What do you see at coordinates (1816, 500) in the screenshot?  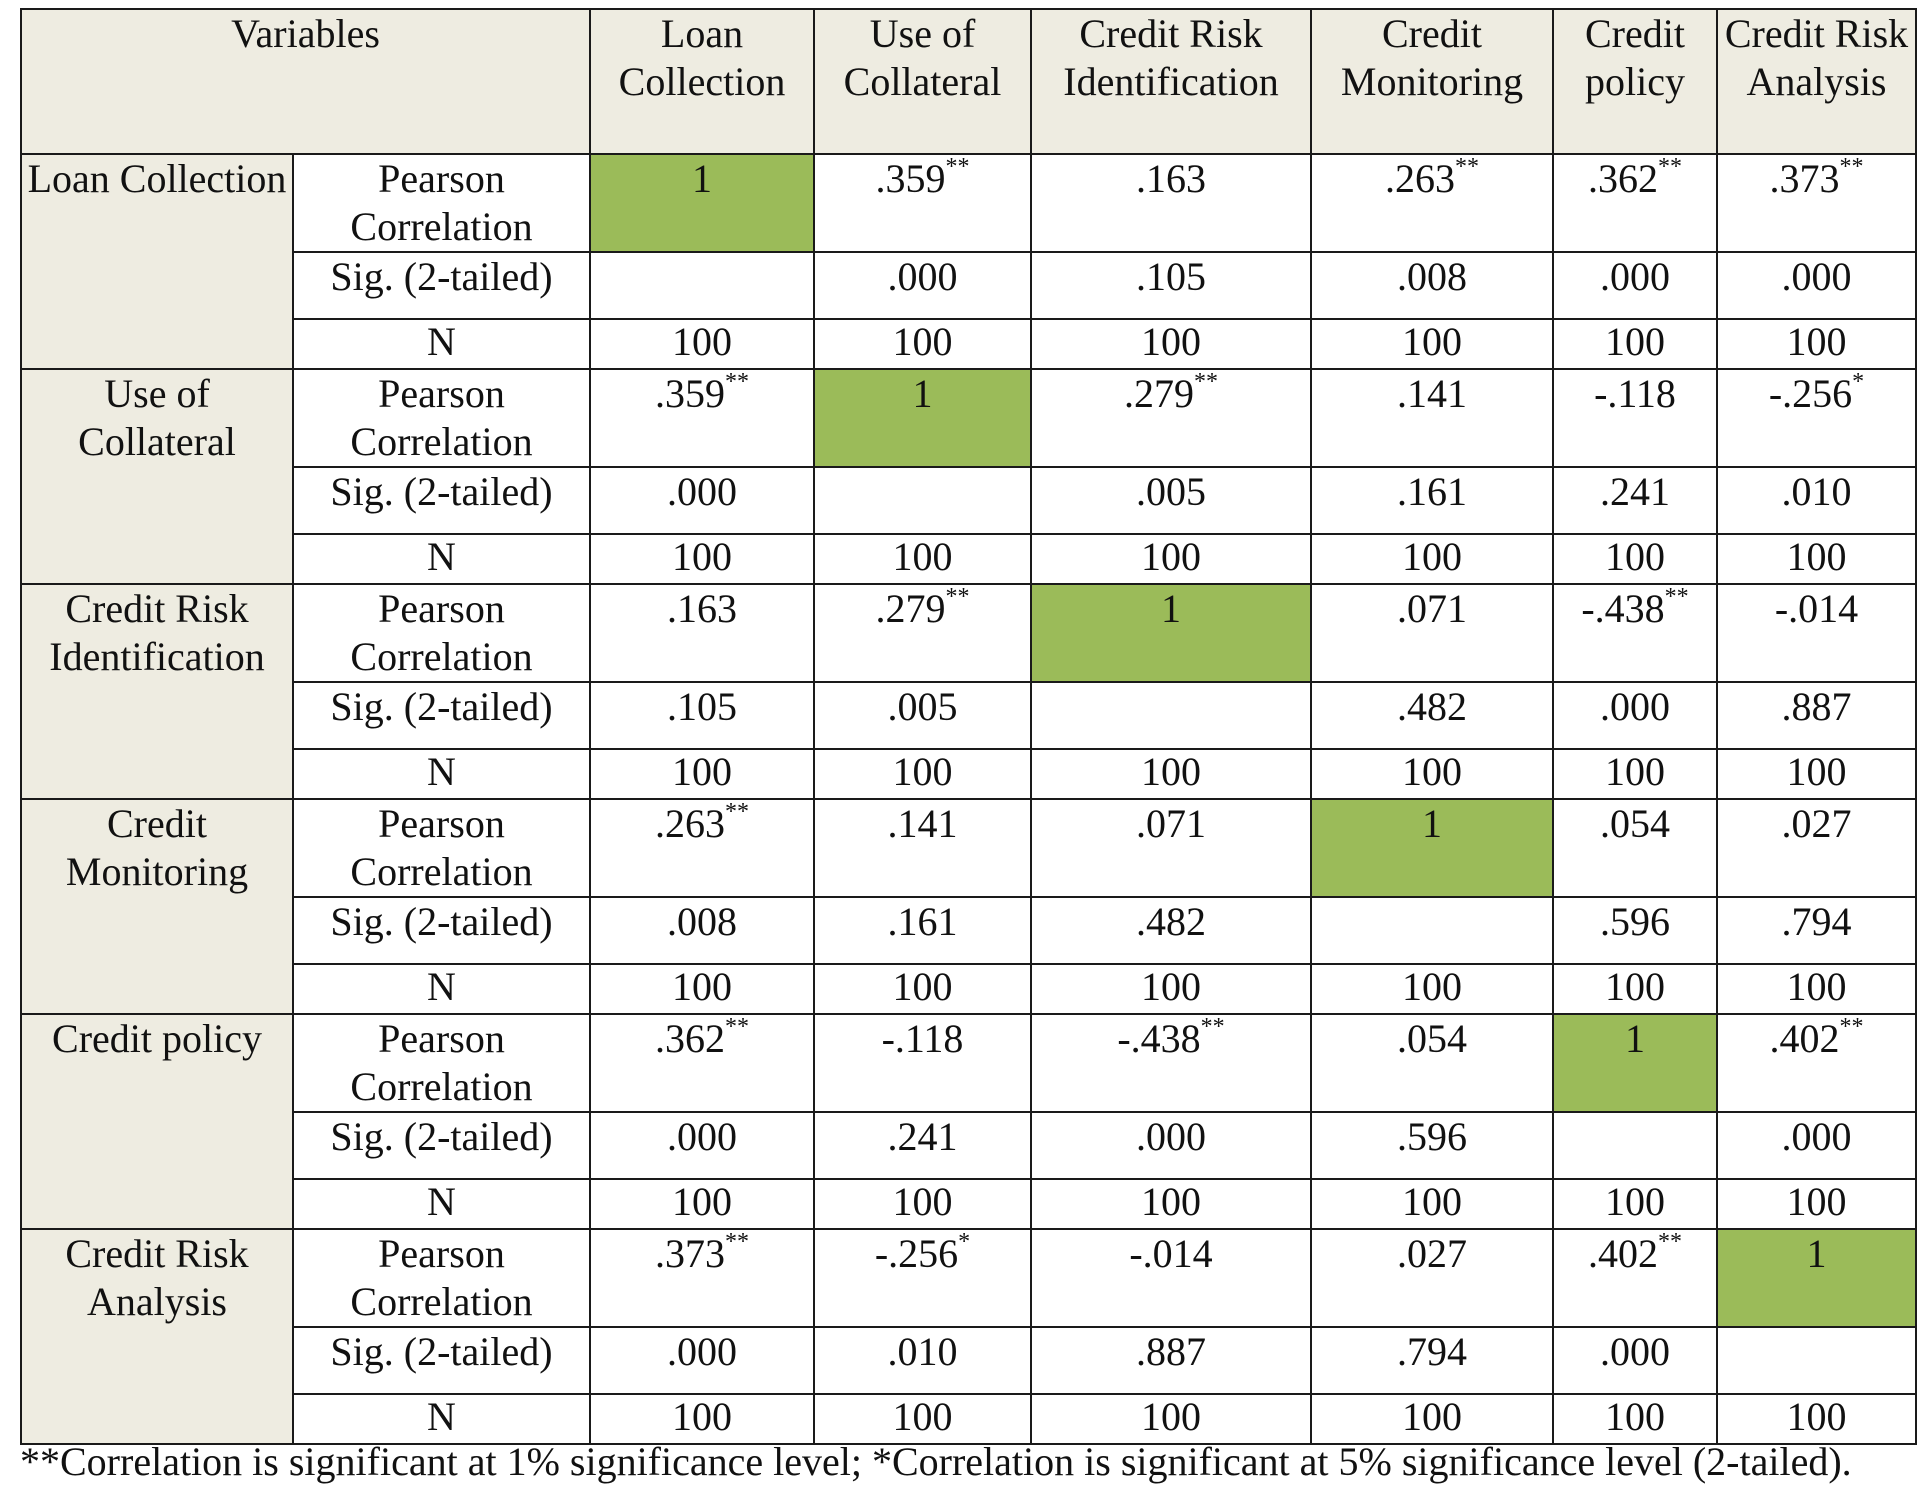 I see `sig-cell: .010` at bounding box center [1816, 500].